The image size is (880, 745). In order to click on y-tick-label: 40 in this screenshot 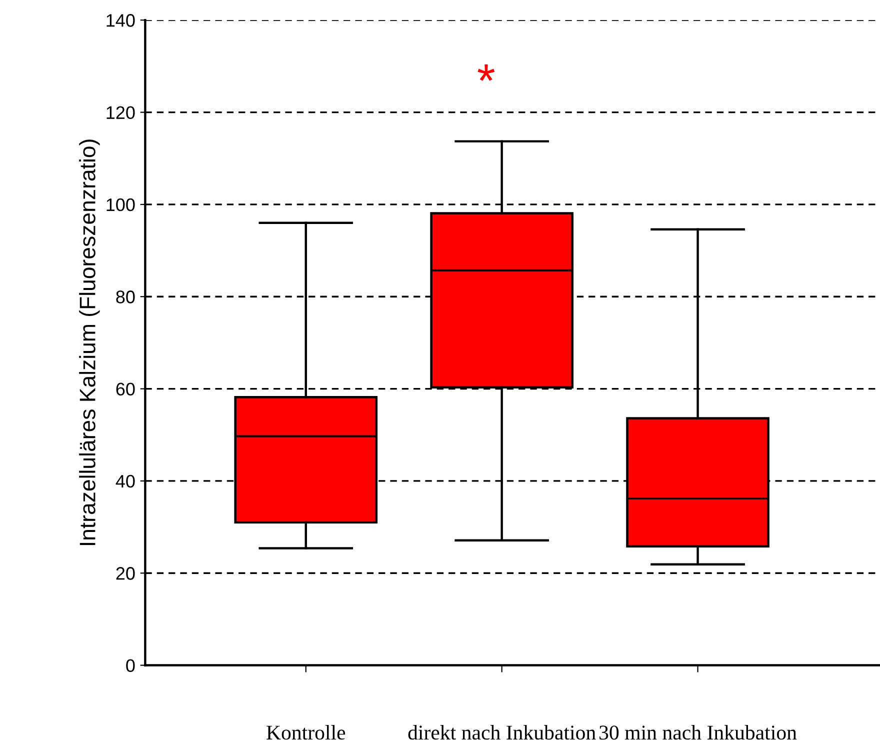, I will do `click(125, 481)`.